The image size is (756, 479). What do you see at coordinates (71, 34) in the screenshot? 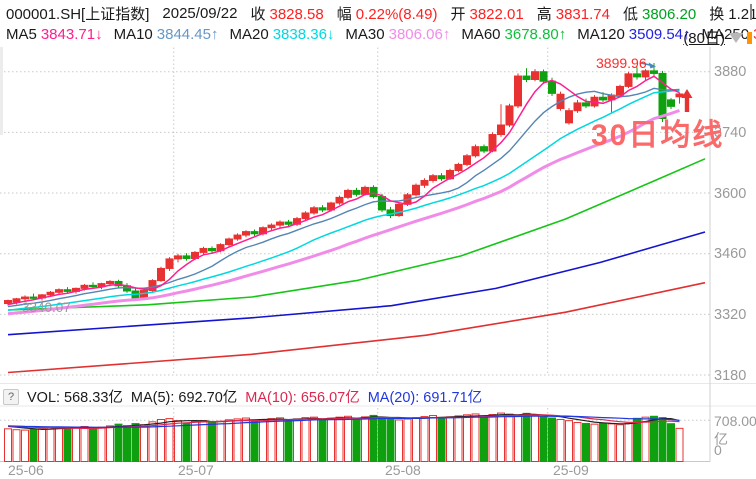
I see `ma-value: 3843.71↓` at bounding box center [71, 34].